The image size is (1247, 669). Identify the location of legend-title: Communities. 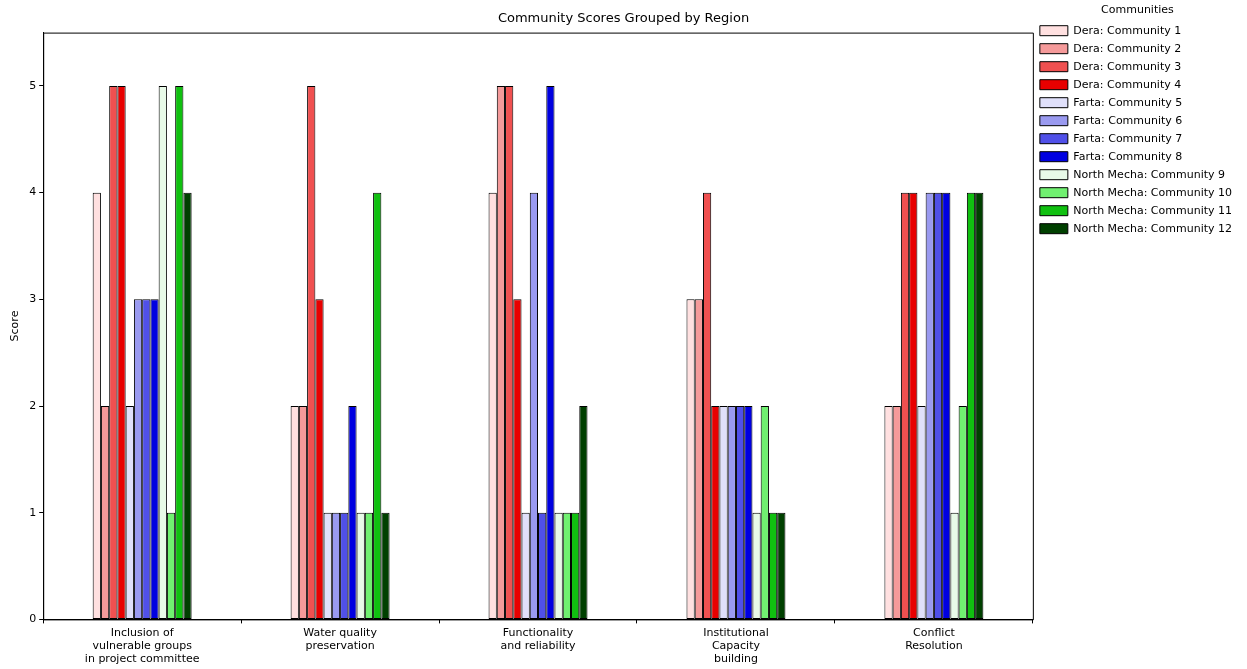
(1138, 10).